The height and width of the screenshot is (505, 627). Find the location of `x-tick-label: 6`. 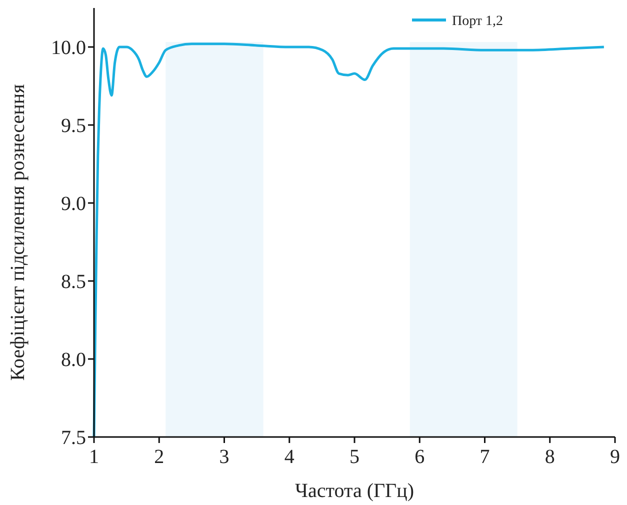

x-tick-label: 6 is located at coordinates (419, 457).